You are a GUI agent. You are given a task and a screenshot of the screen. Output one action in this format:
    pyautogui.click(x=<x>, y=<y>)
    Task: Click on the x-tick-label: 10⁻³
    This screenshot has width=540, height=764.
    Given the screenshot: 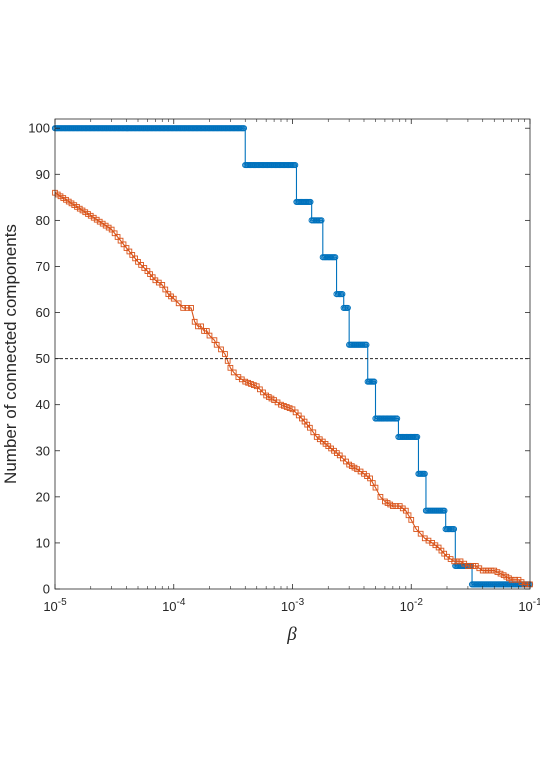 What is the action you would take?
    pyautogui.click(x=293, y=605)
    